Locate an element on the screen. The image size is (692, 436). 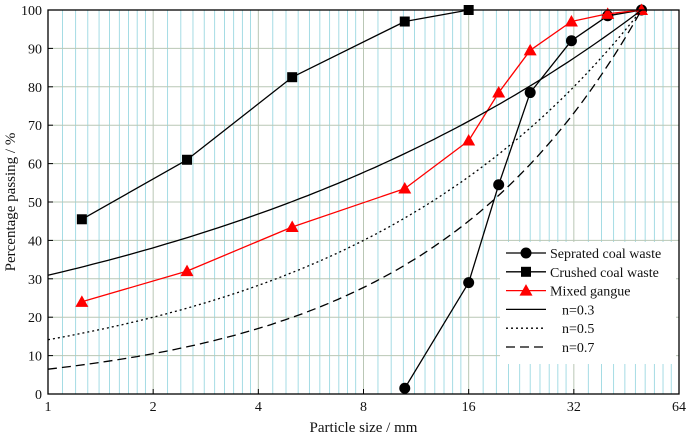
legend-label: Crushed coal waste is located at coordinates (604, 273).